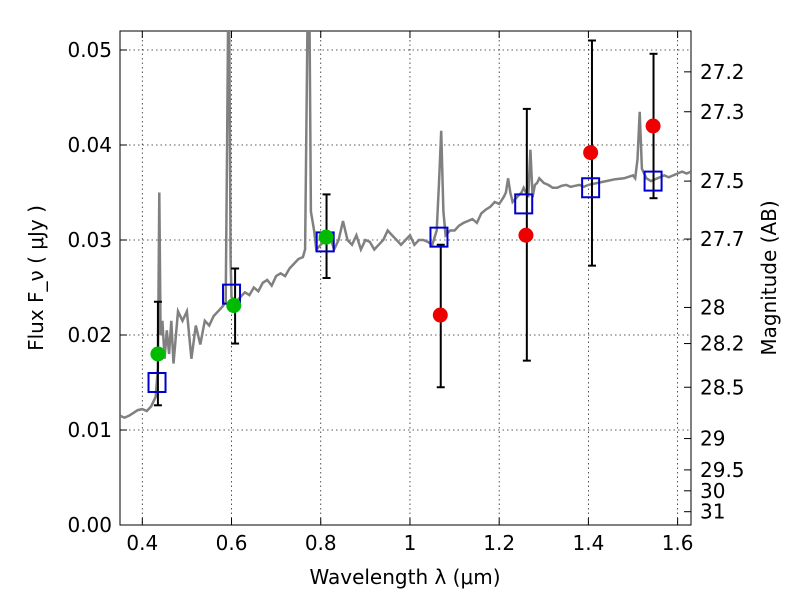  I want to click on right-tick-label: 30, so click(712, 491).